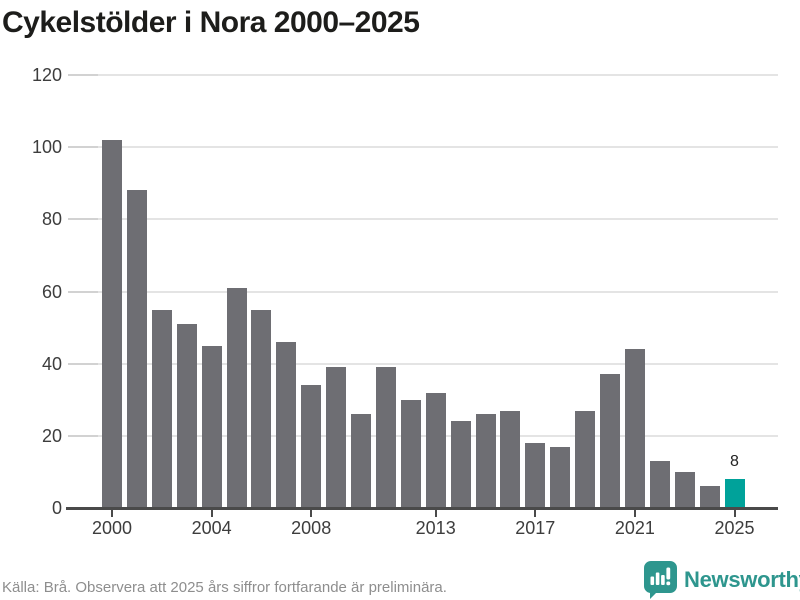  What do you see at coordinates (684, 489) in the screenshot?
I see `bar-2023` at bounding box center [684, 489].